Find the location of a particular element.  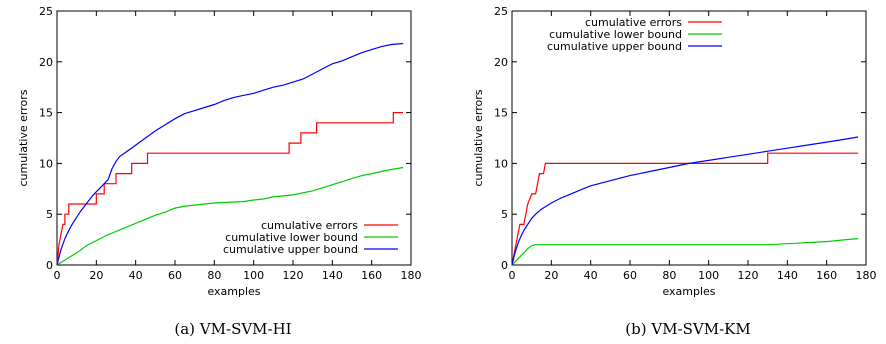

figure-caption: (b) VM-SVM-KM is located at coordinates (687, 329).